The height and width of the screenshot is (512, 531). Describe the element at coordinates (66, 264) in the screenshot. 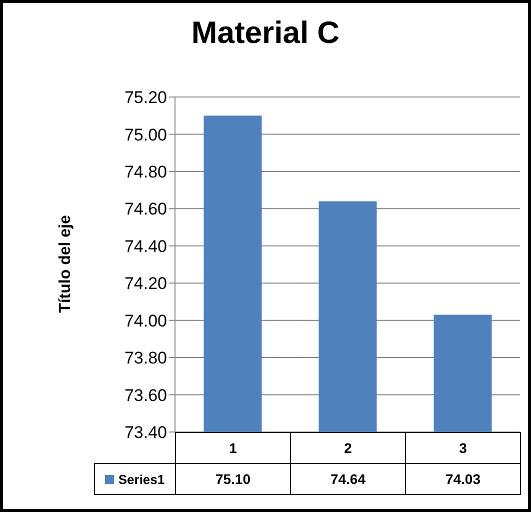

I see `y-axis-title: Título del eje` at that location.